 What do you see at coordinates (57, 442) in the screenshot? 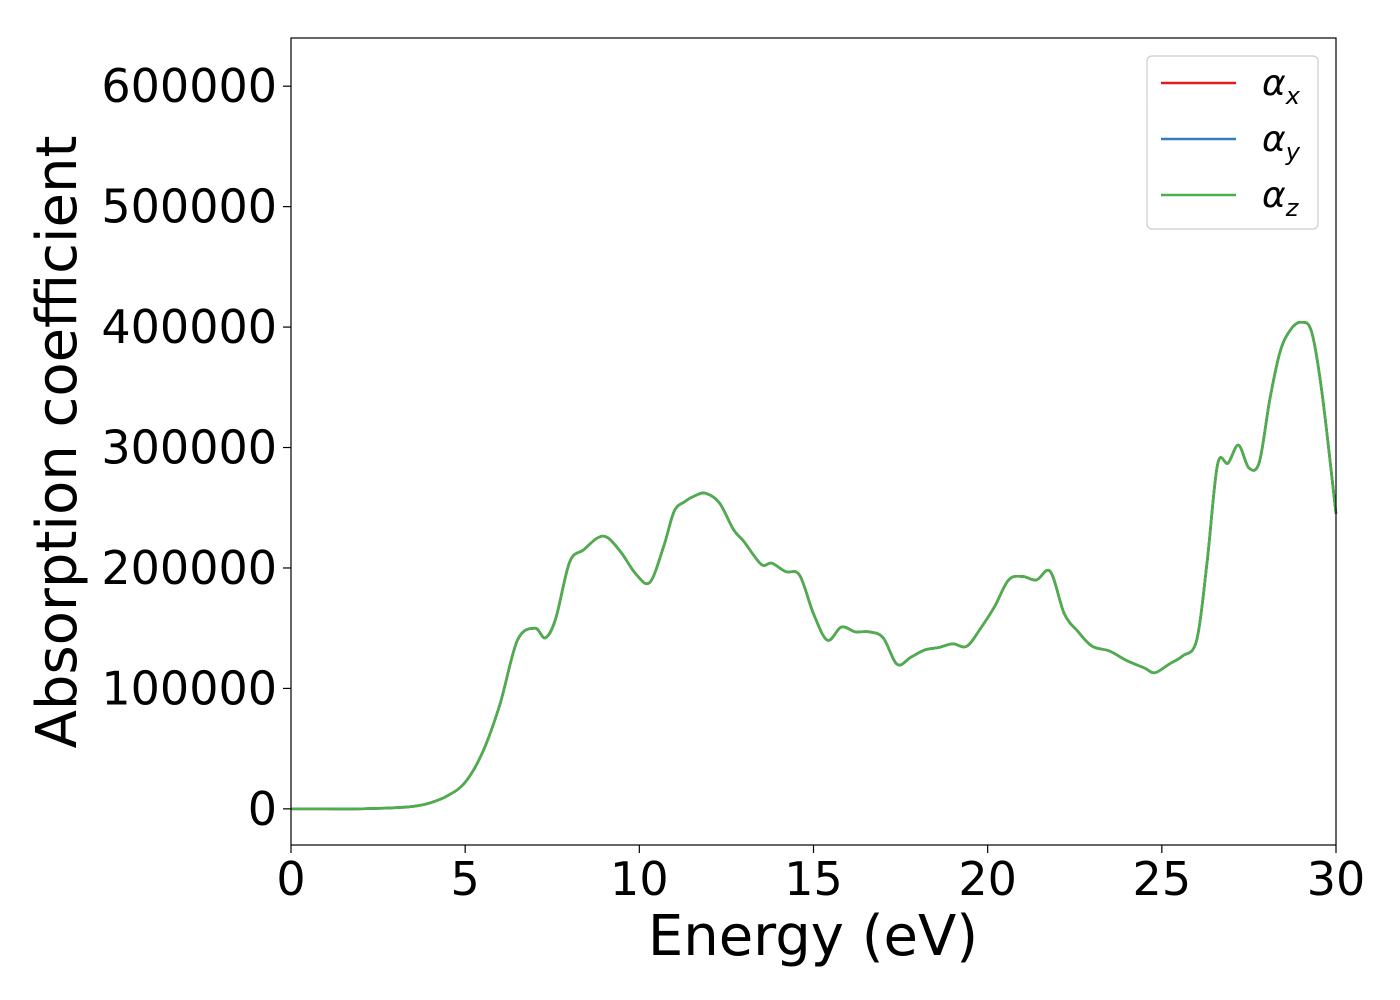
I see `y-axis-title: Absorption coefficient` at bounding box center [57, 442].